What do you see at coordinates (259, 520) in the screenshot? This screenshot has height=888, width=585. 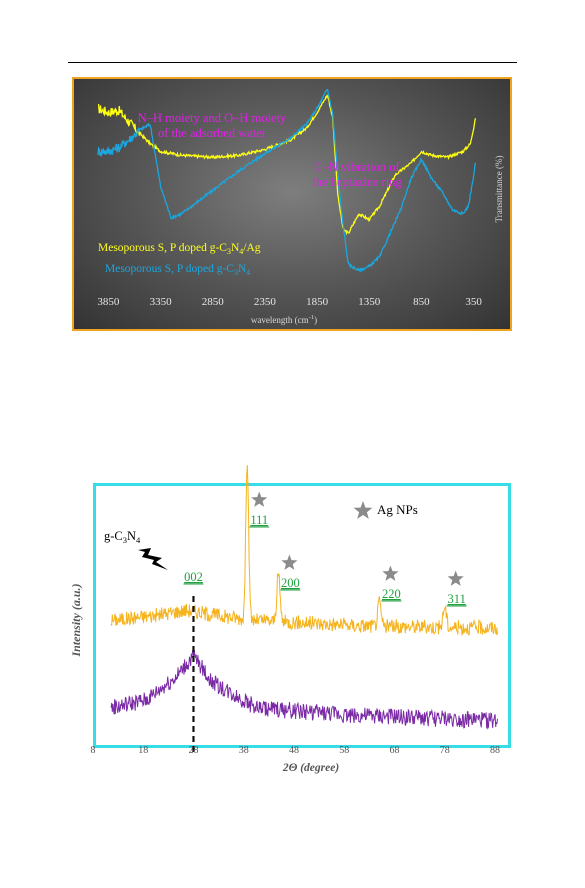 I see `xrd-peak-label-111: 111` at bounding box center [259, 520].